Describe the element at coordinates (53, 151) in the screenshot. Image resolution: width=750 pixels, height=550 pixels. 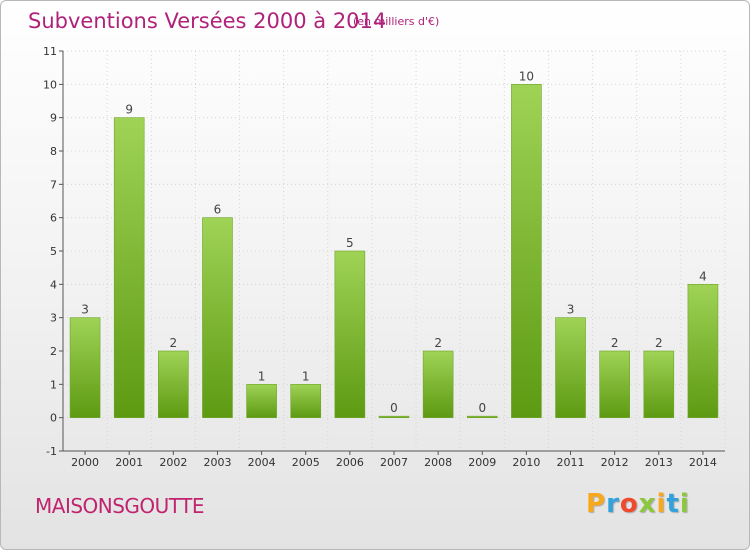
I see `y-tick-label: 8` at that location.